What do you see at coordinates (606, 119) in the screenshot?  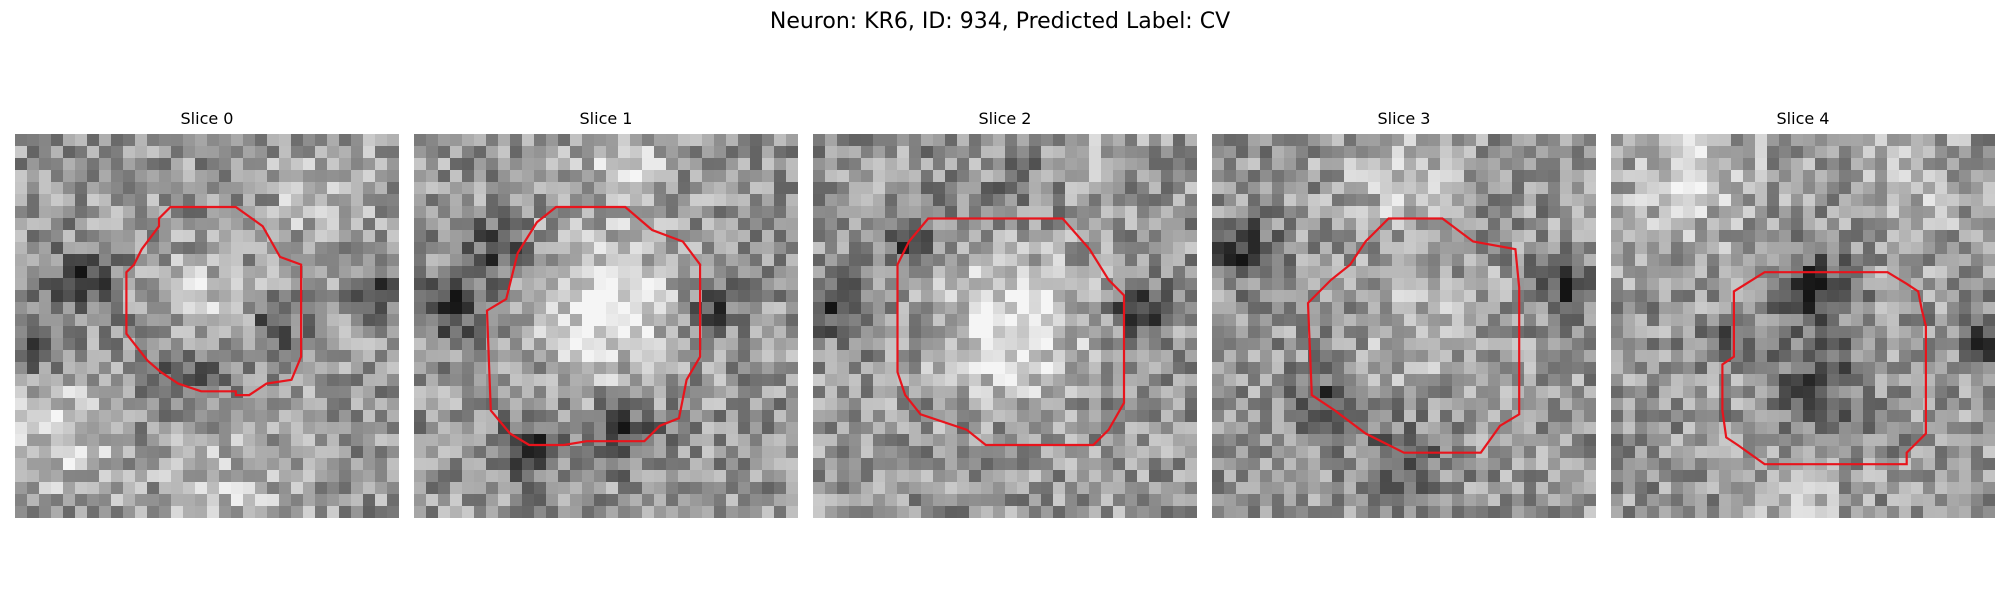 I see `slice-title: Slice 1` at bounding box center [606, 119].